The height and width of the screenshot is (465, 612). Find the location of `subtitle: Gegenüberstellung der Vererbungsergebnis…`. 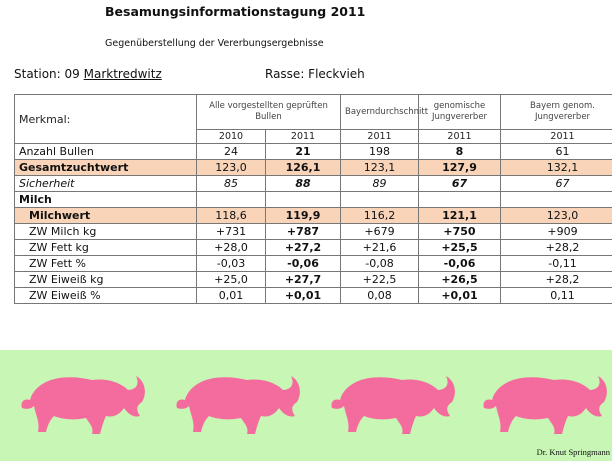

subtitle: Gegenüberstellung der Vererbungsergebnis… is located at coordinates (214, 43).